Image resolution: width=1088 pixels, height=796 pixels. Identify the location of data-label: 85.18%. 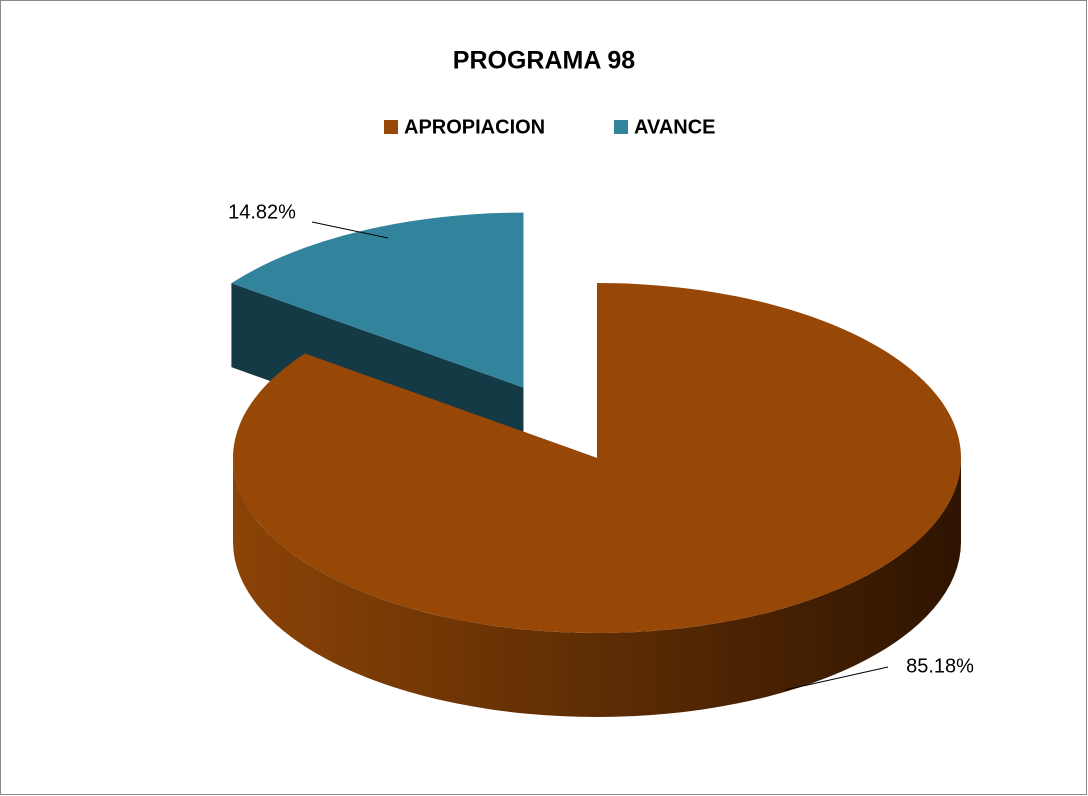
(940, 666).